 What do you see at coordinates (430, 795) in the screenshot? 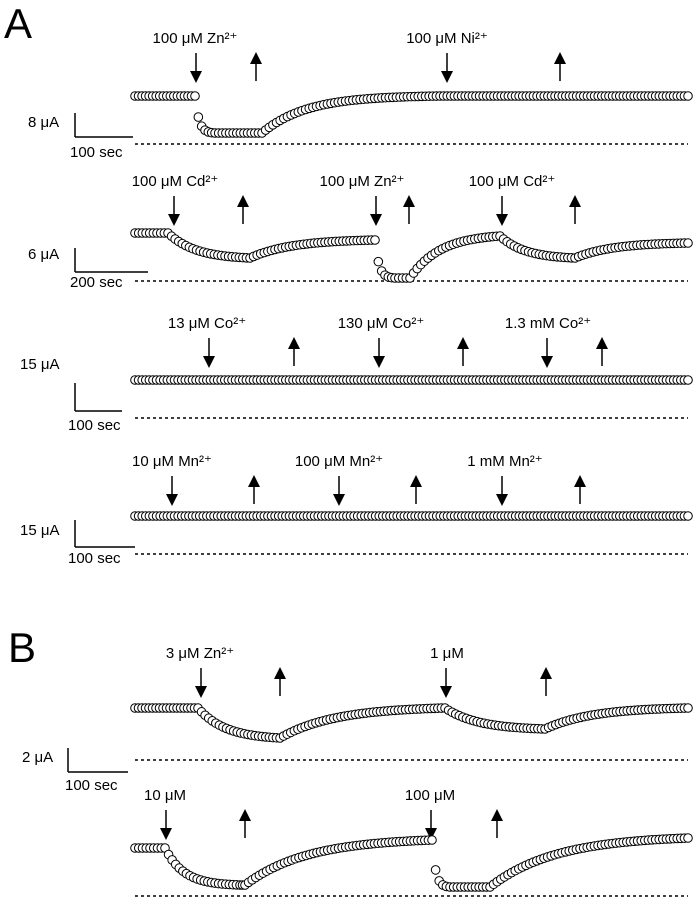
I see `application-label: 100 μM` at bounding box center [430, 795].